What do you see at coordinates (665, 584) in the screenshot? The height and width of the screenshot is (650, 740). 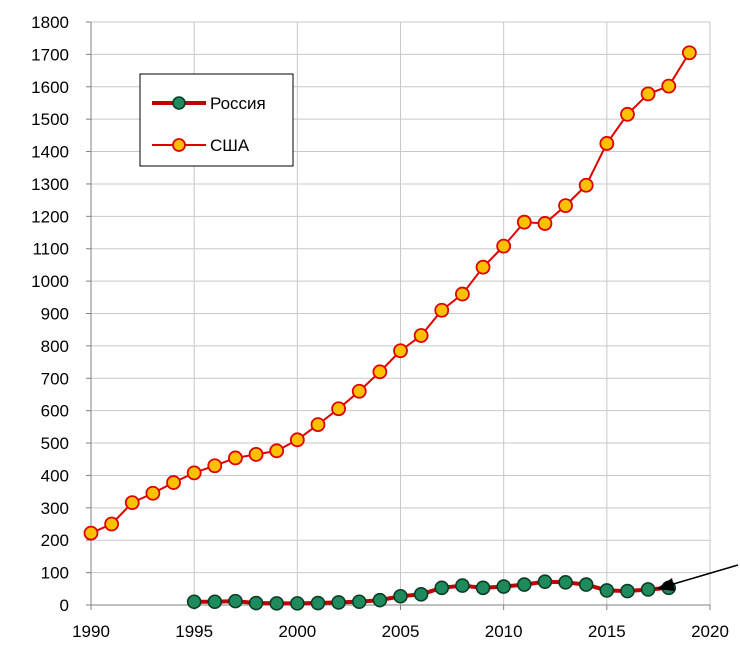 I see `annotation-arrow-head` at bounding box center [665, 584].